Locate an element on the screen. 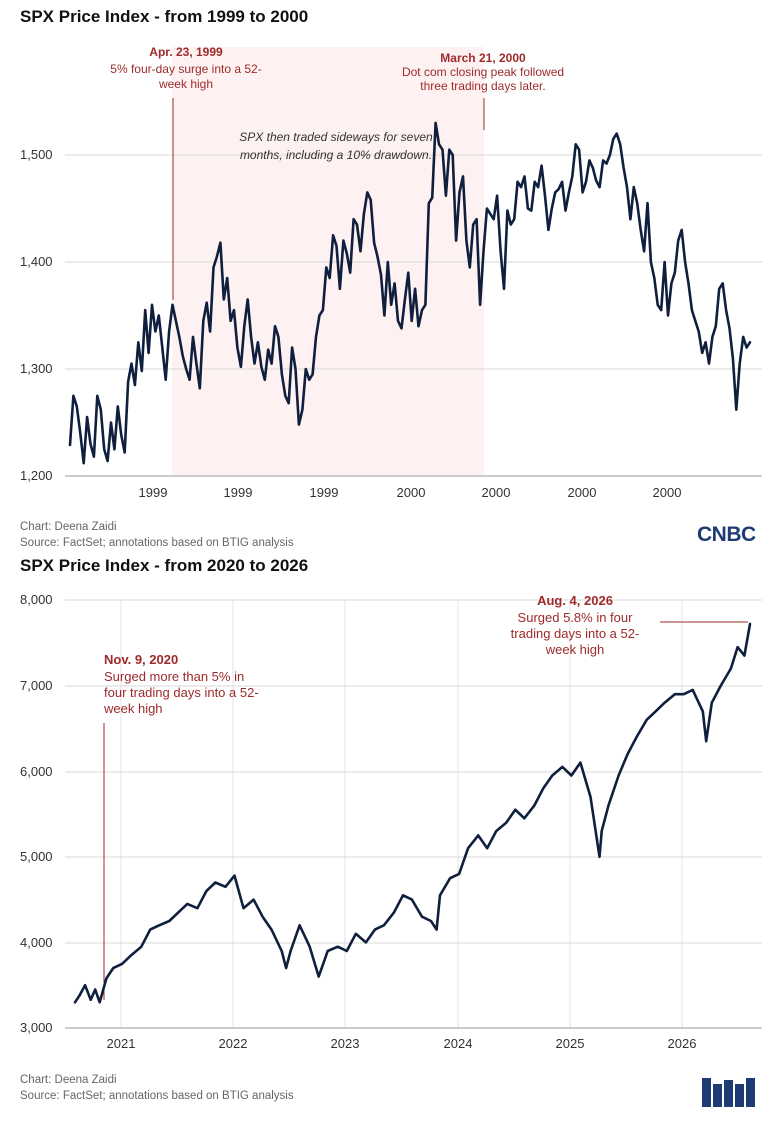 This screenshot has width=779, height=1122. y-tick-label: 6,000 is located at coordinates (36, 771).